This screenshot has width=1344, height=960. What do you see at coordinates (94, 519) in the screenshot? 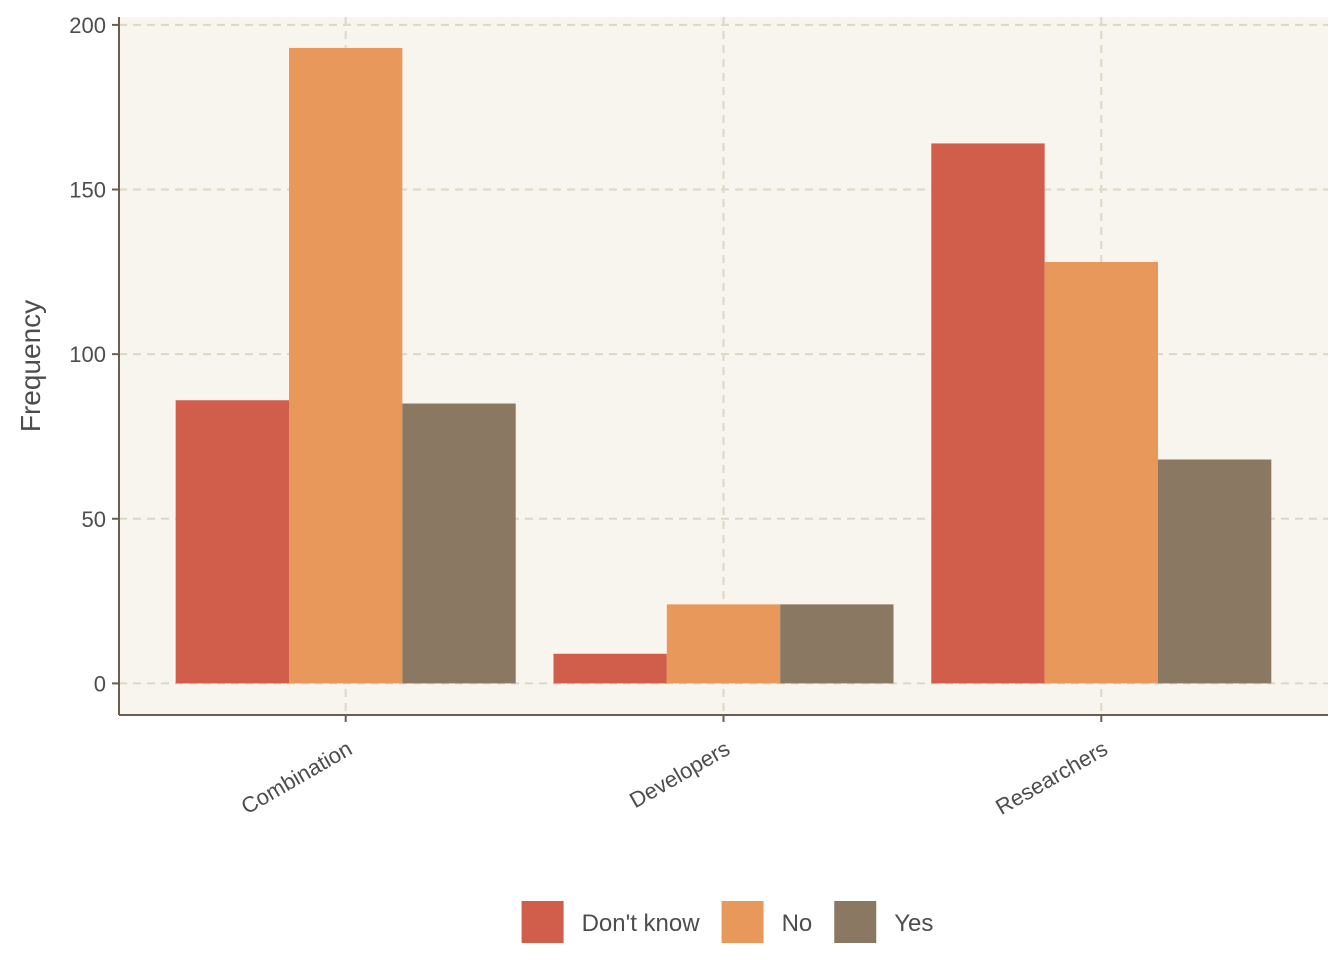
I see `y-tick-label: 50` at bounding box center [94, 519].